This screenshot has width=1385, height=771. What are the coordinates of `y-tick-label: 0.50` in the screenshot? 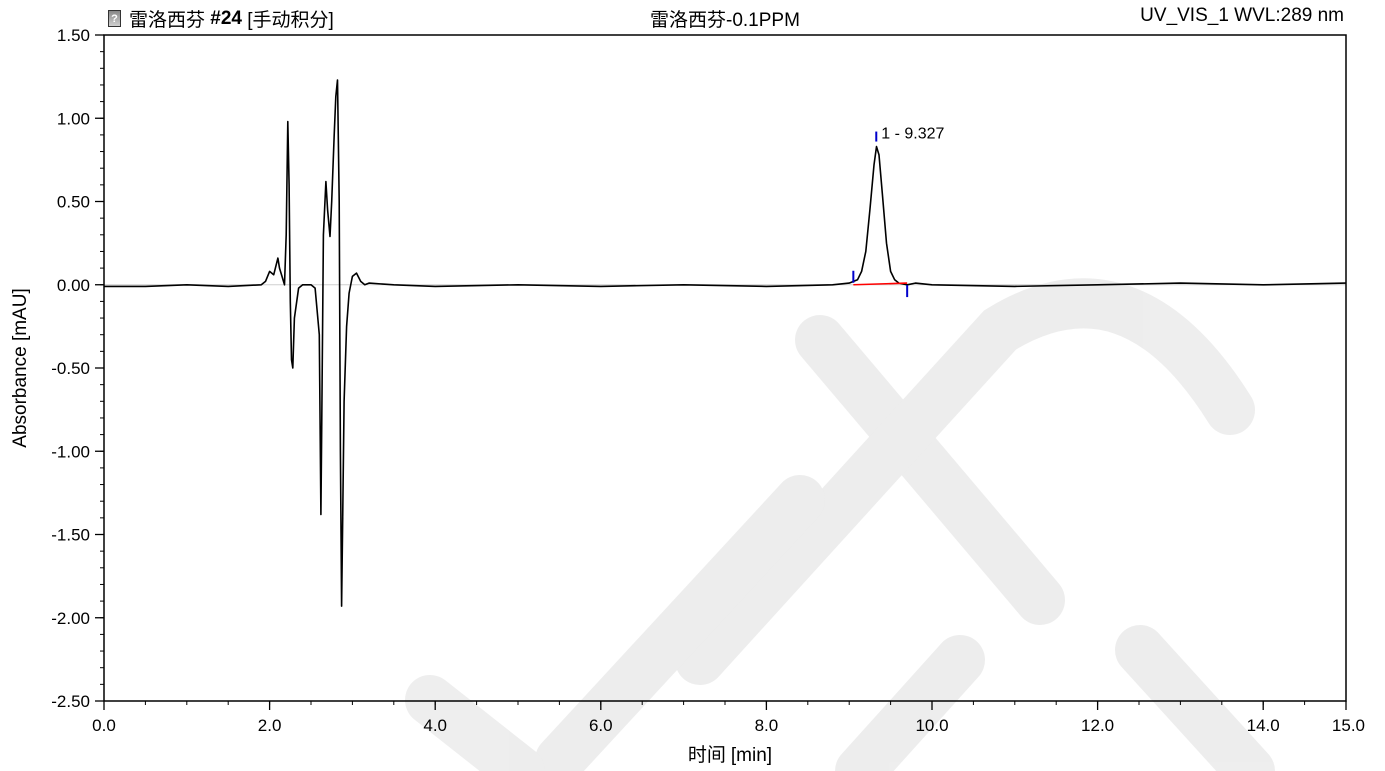 It's located at (73, 202).